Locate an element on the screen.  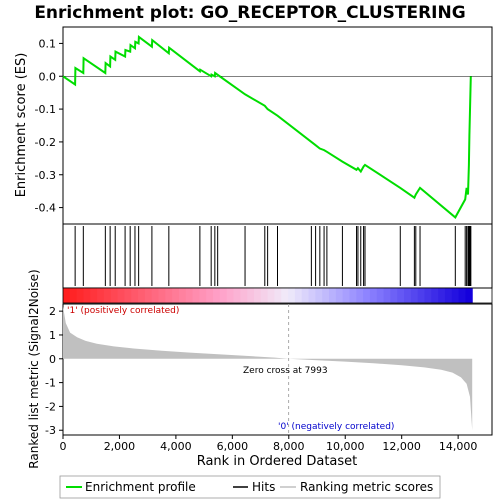
legend-label-ranking: Ranking metric scores is located at coordinates (366, 487).